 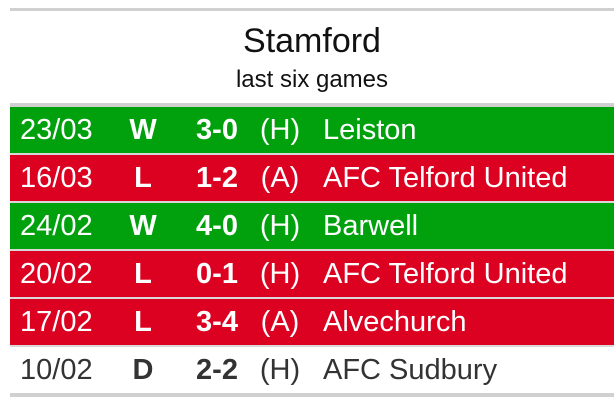 What do you see at coordinates (143, 370) in the screenshot?
I see `game-result: D` at bounding box center [143, 370].